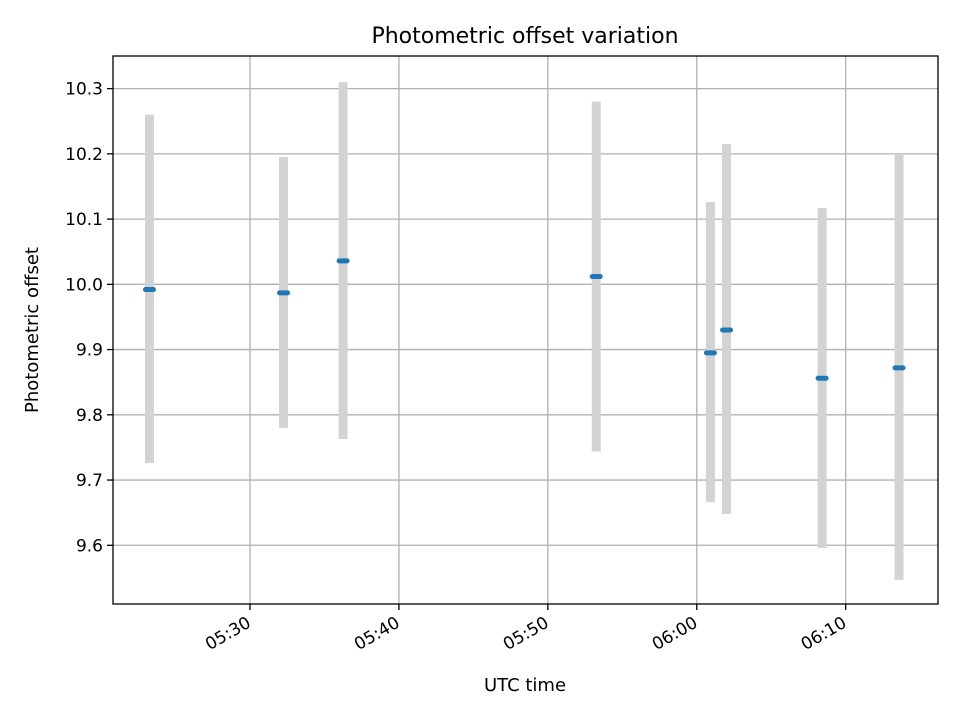  Describe the element at coordinates (524, 36) in the screenshot. I see `chart-title: Photometric offset variation` at that location.